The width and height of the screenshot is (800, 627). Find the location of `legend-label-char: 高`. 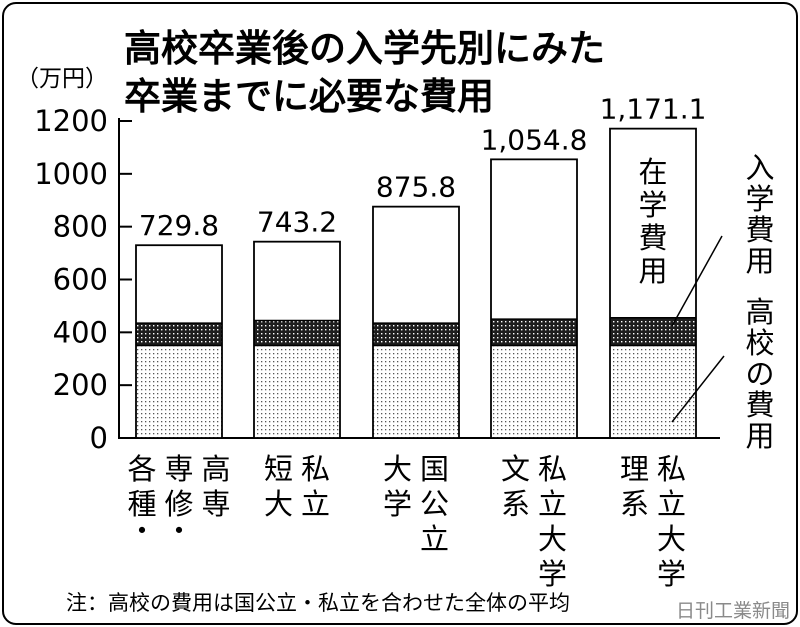

legend-label-char: 高 is located at coordinates (759, 312).